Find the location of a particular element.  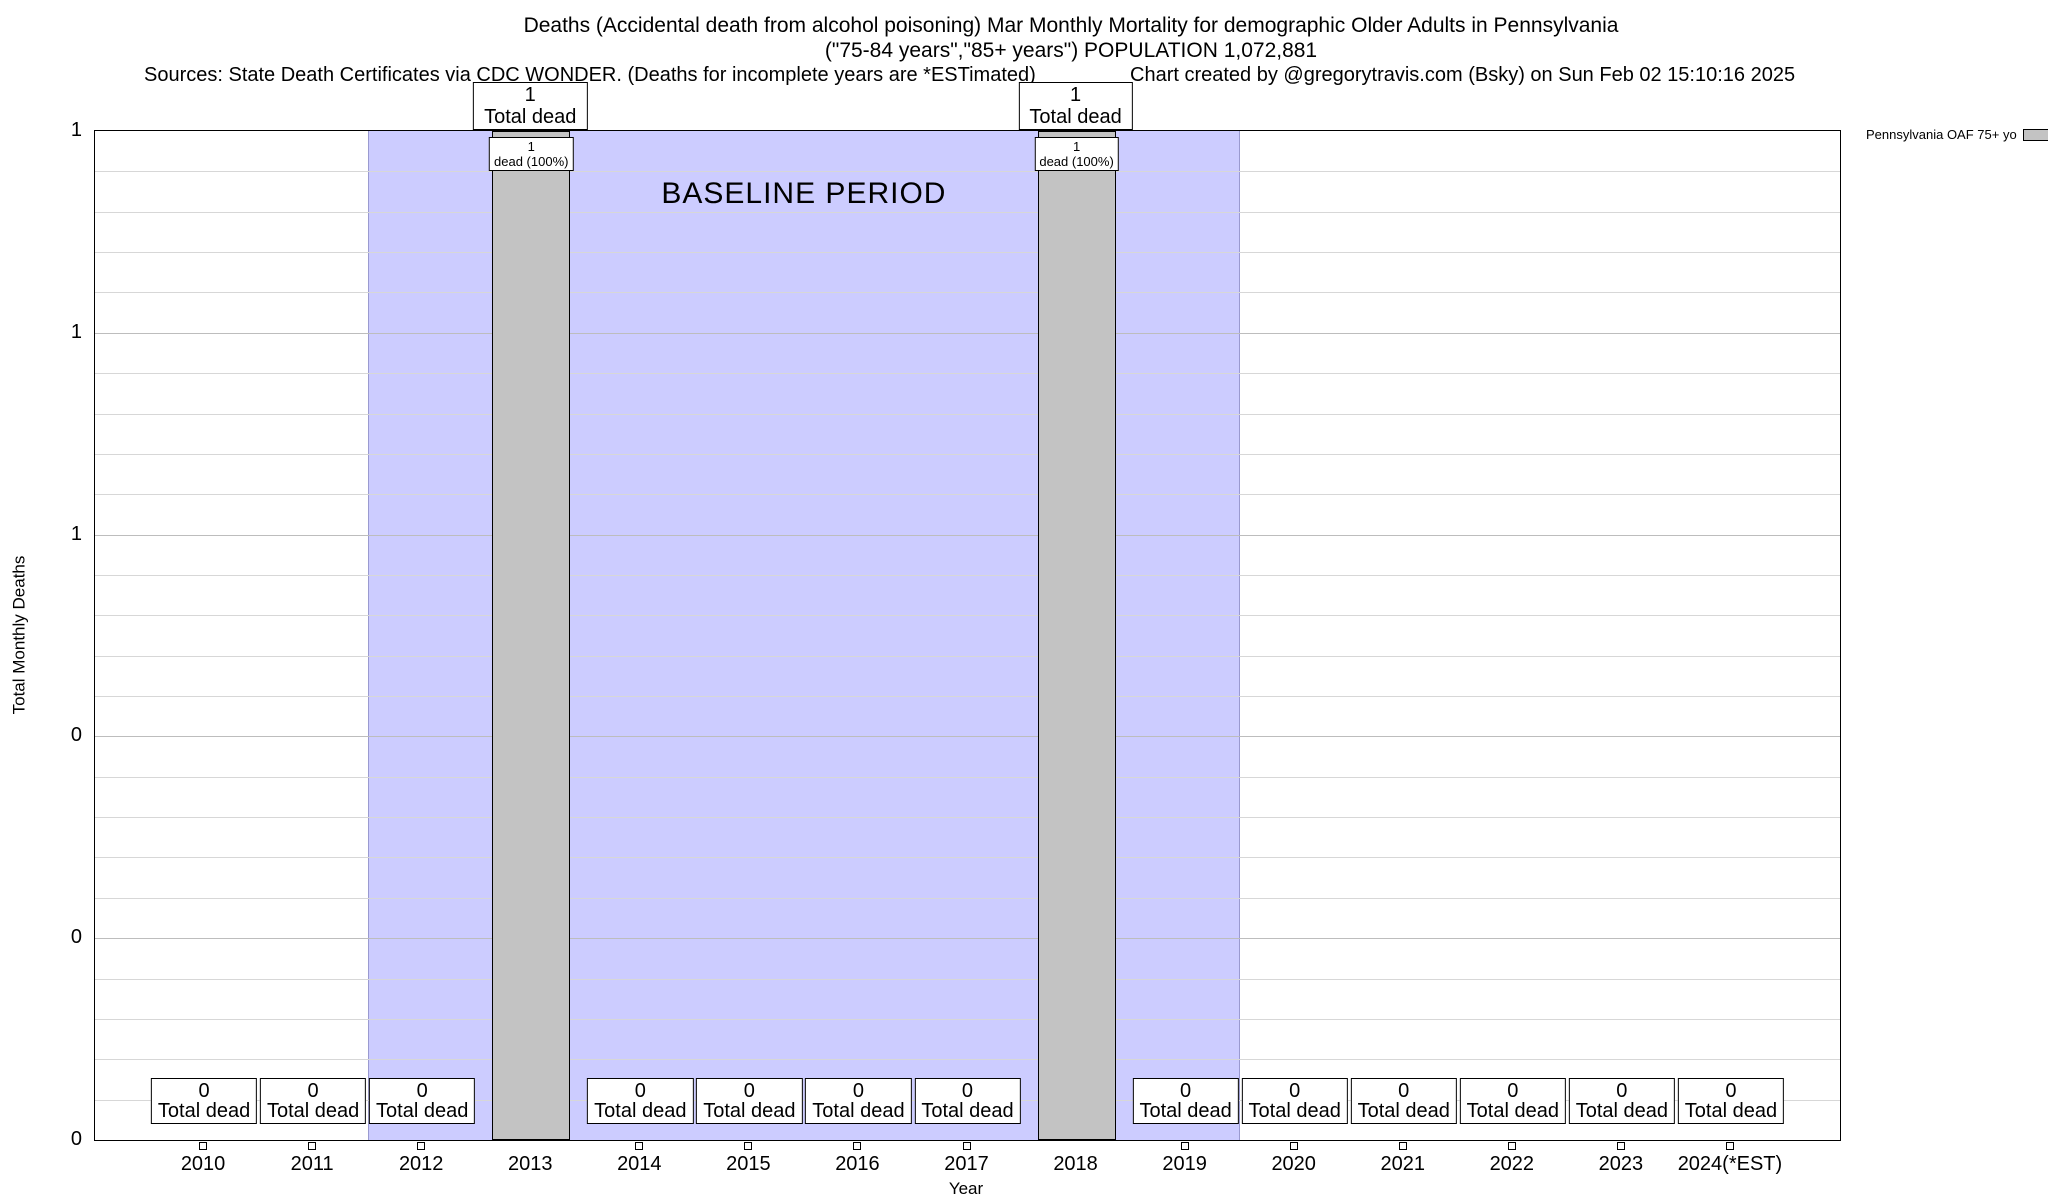

y-axis-title: Total Monthly Deaths is located at coordinates (18, 634).